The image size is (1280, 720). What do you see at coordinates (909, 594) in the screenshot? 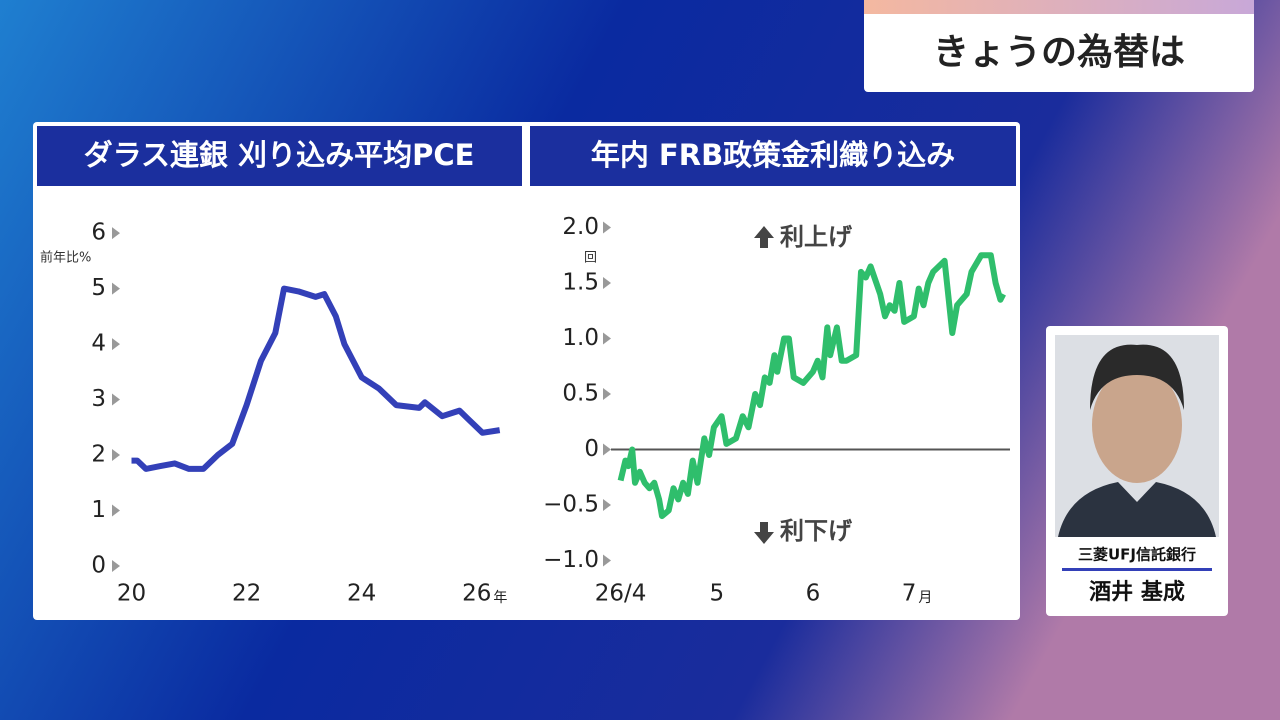
I see `x-tick-label: 7` at bounding box center [909, 594].